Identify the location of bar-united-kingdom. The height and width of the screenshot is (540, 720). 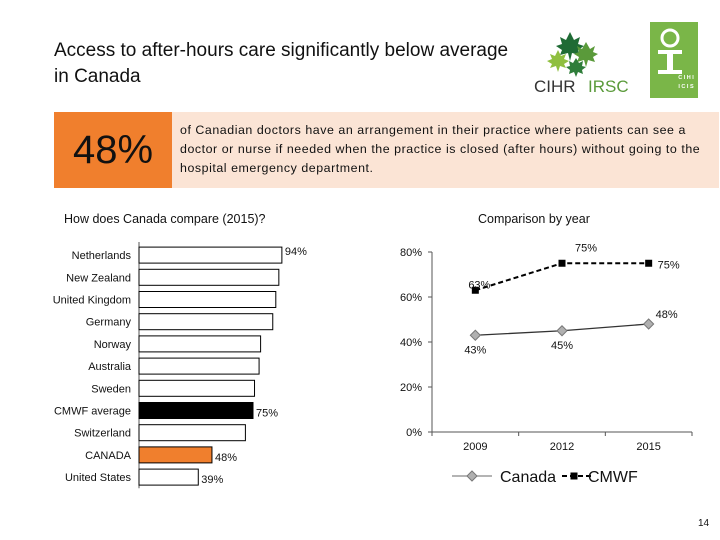
(207, 299).